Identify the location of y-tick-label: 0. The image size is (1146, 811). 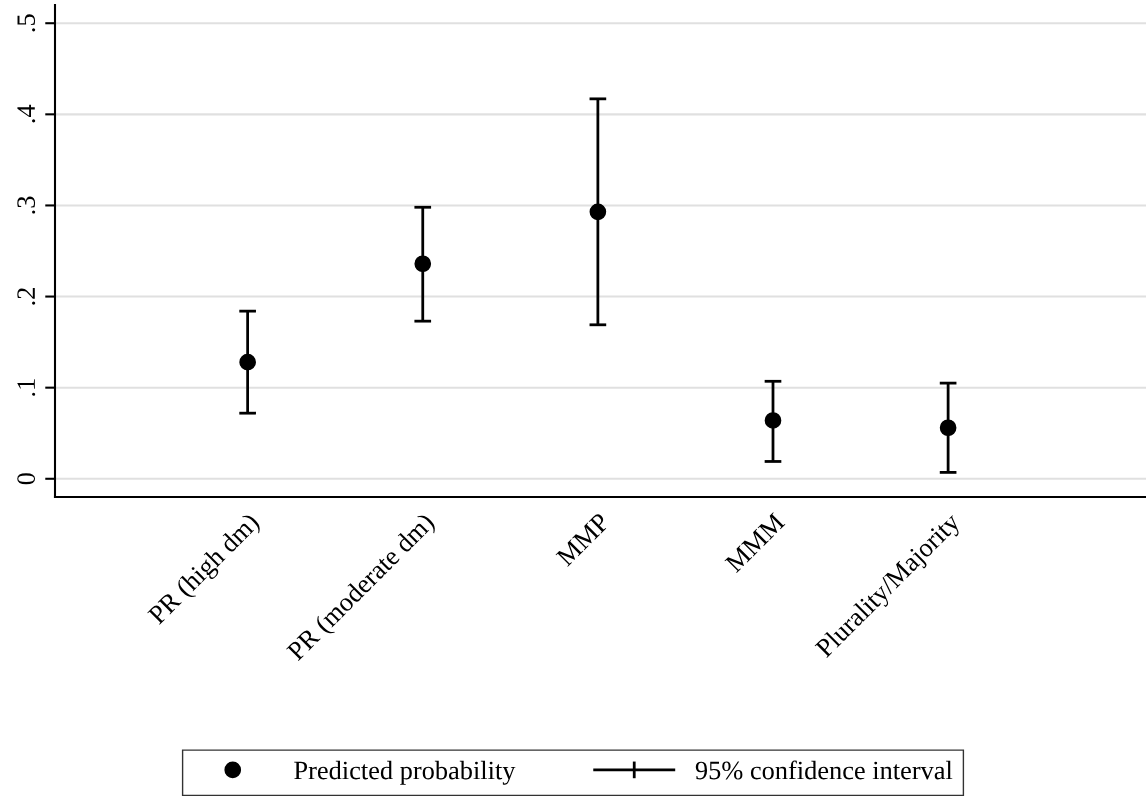
(26, 479).